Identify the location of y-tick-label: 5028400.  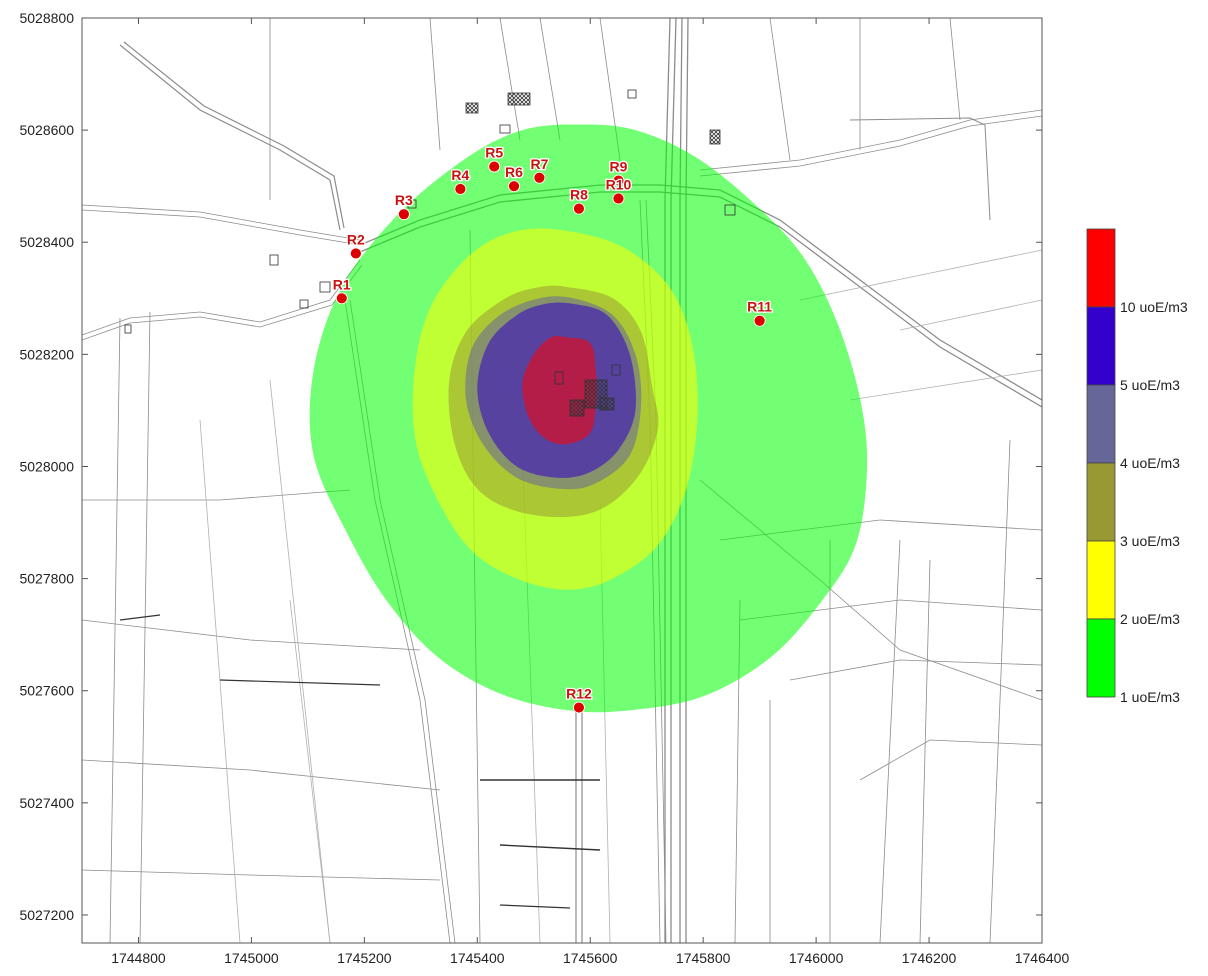
(46, 242).